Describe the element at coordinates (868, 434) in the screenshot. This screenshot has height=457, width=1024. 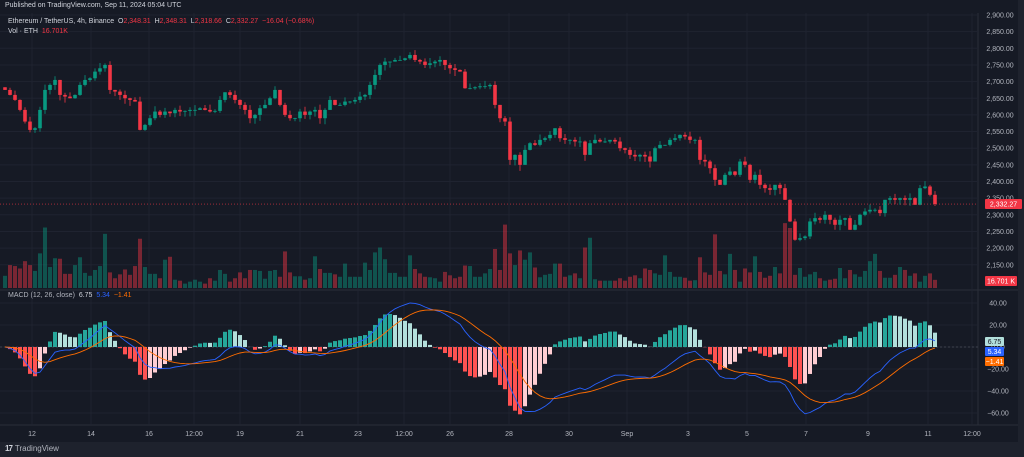
I see `time-tick-label: 9` at that location.